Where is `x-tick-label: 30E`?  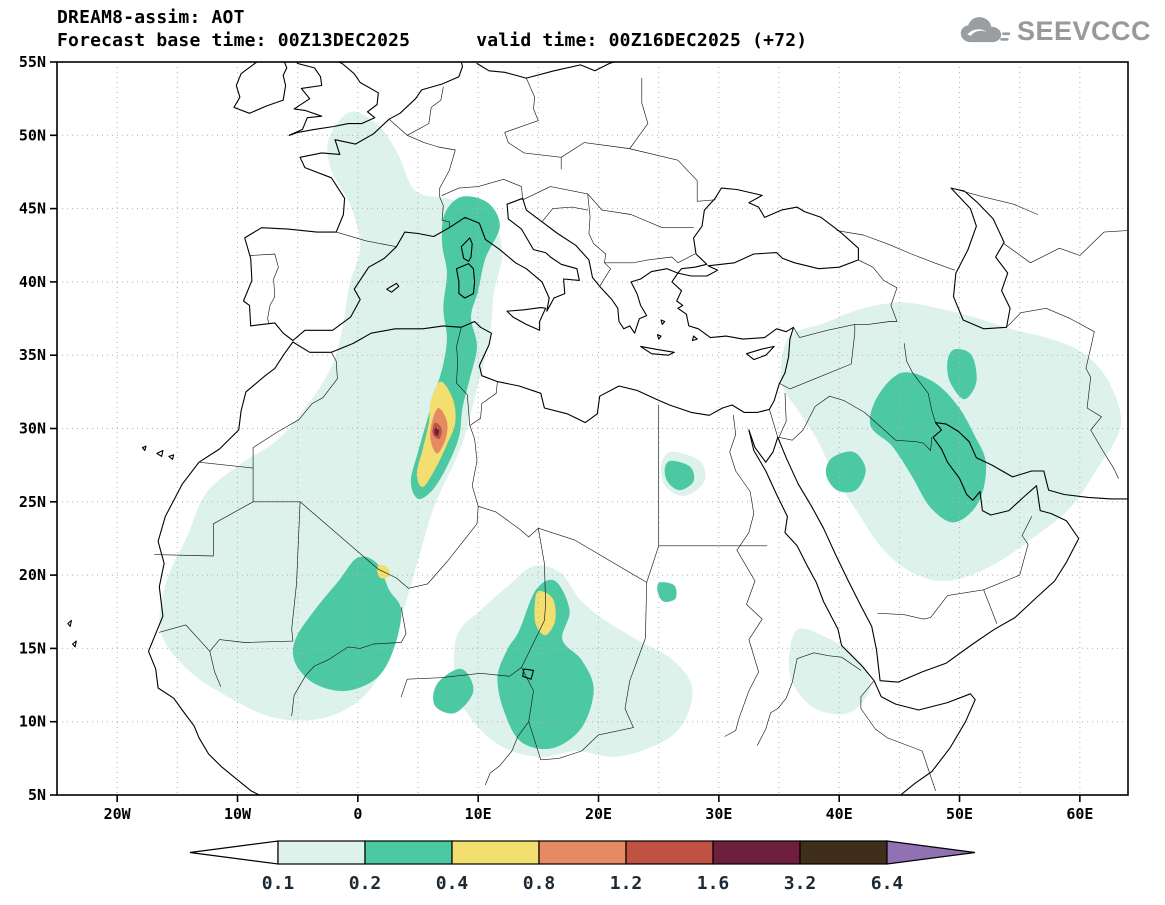
x-tick-label: 30E is located at coordinates (718, 814).